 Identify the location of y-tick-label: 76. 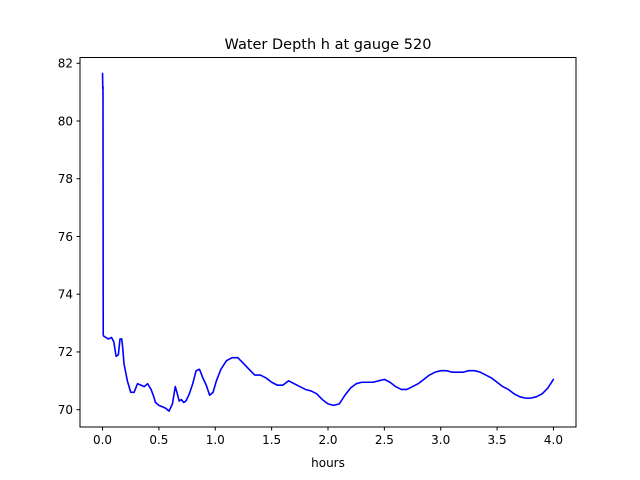
(65, 237).